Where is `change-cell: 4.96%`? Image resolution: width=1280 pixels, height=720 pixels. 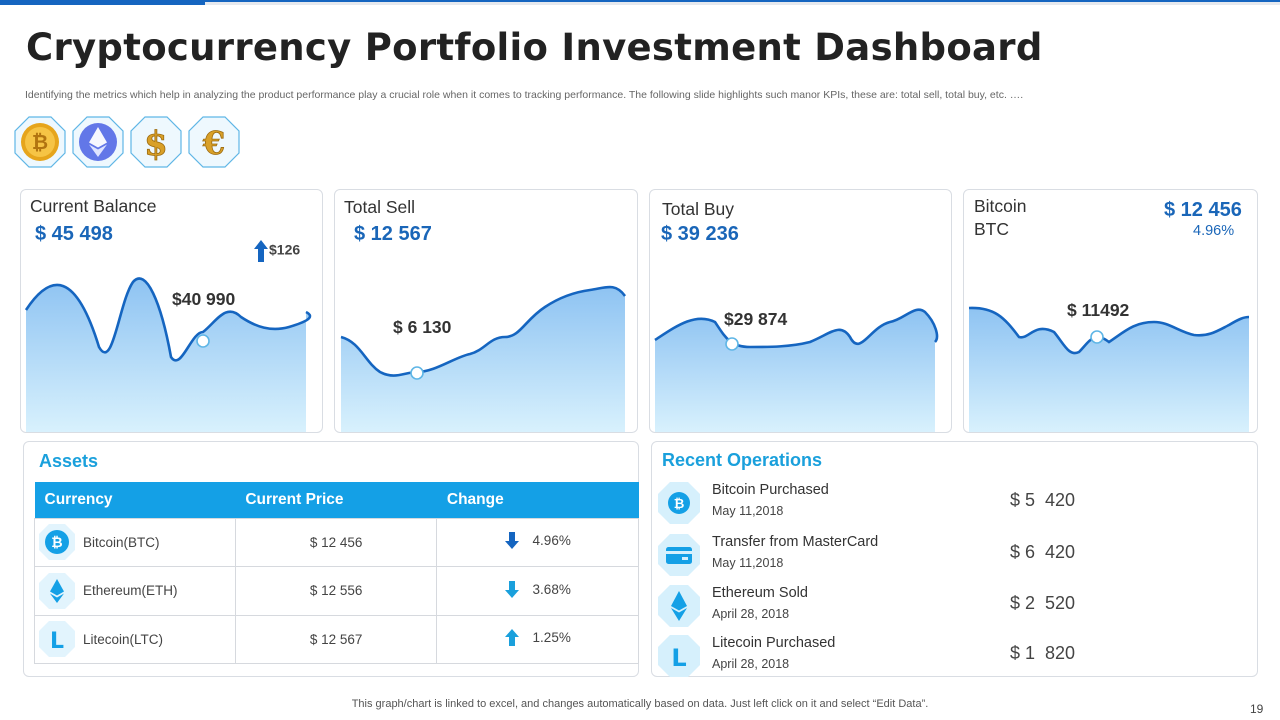 change-cell: 4.96% is located at coordinates (537, 542).